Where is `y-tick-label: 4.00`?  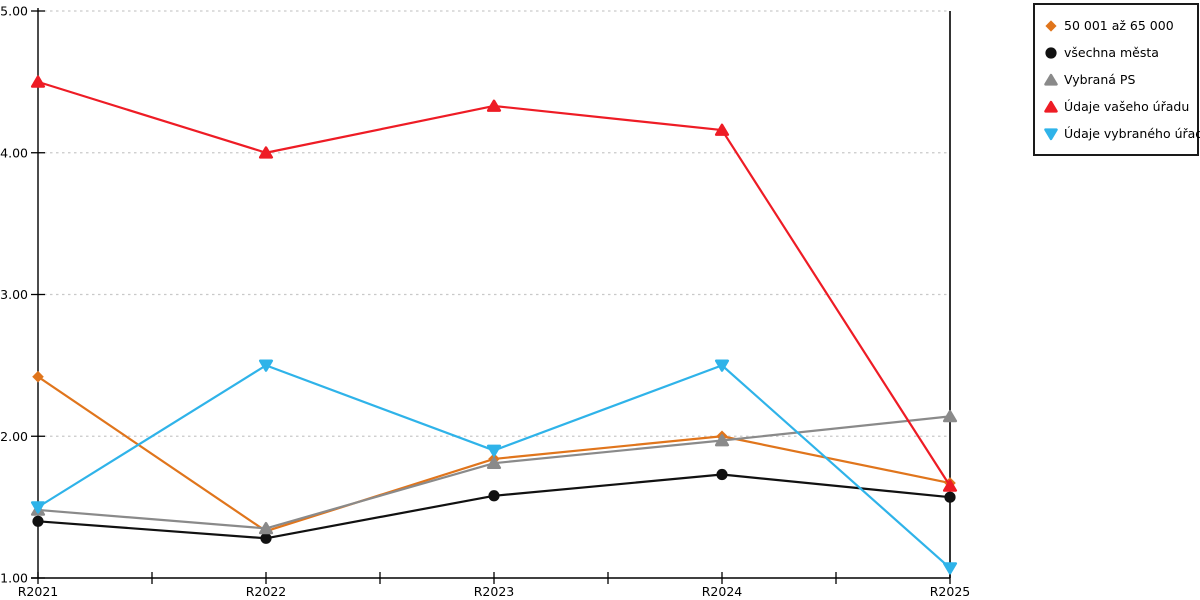 y-tick-label: 4.00 is located at coordinates (14, 152).